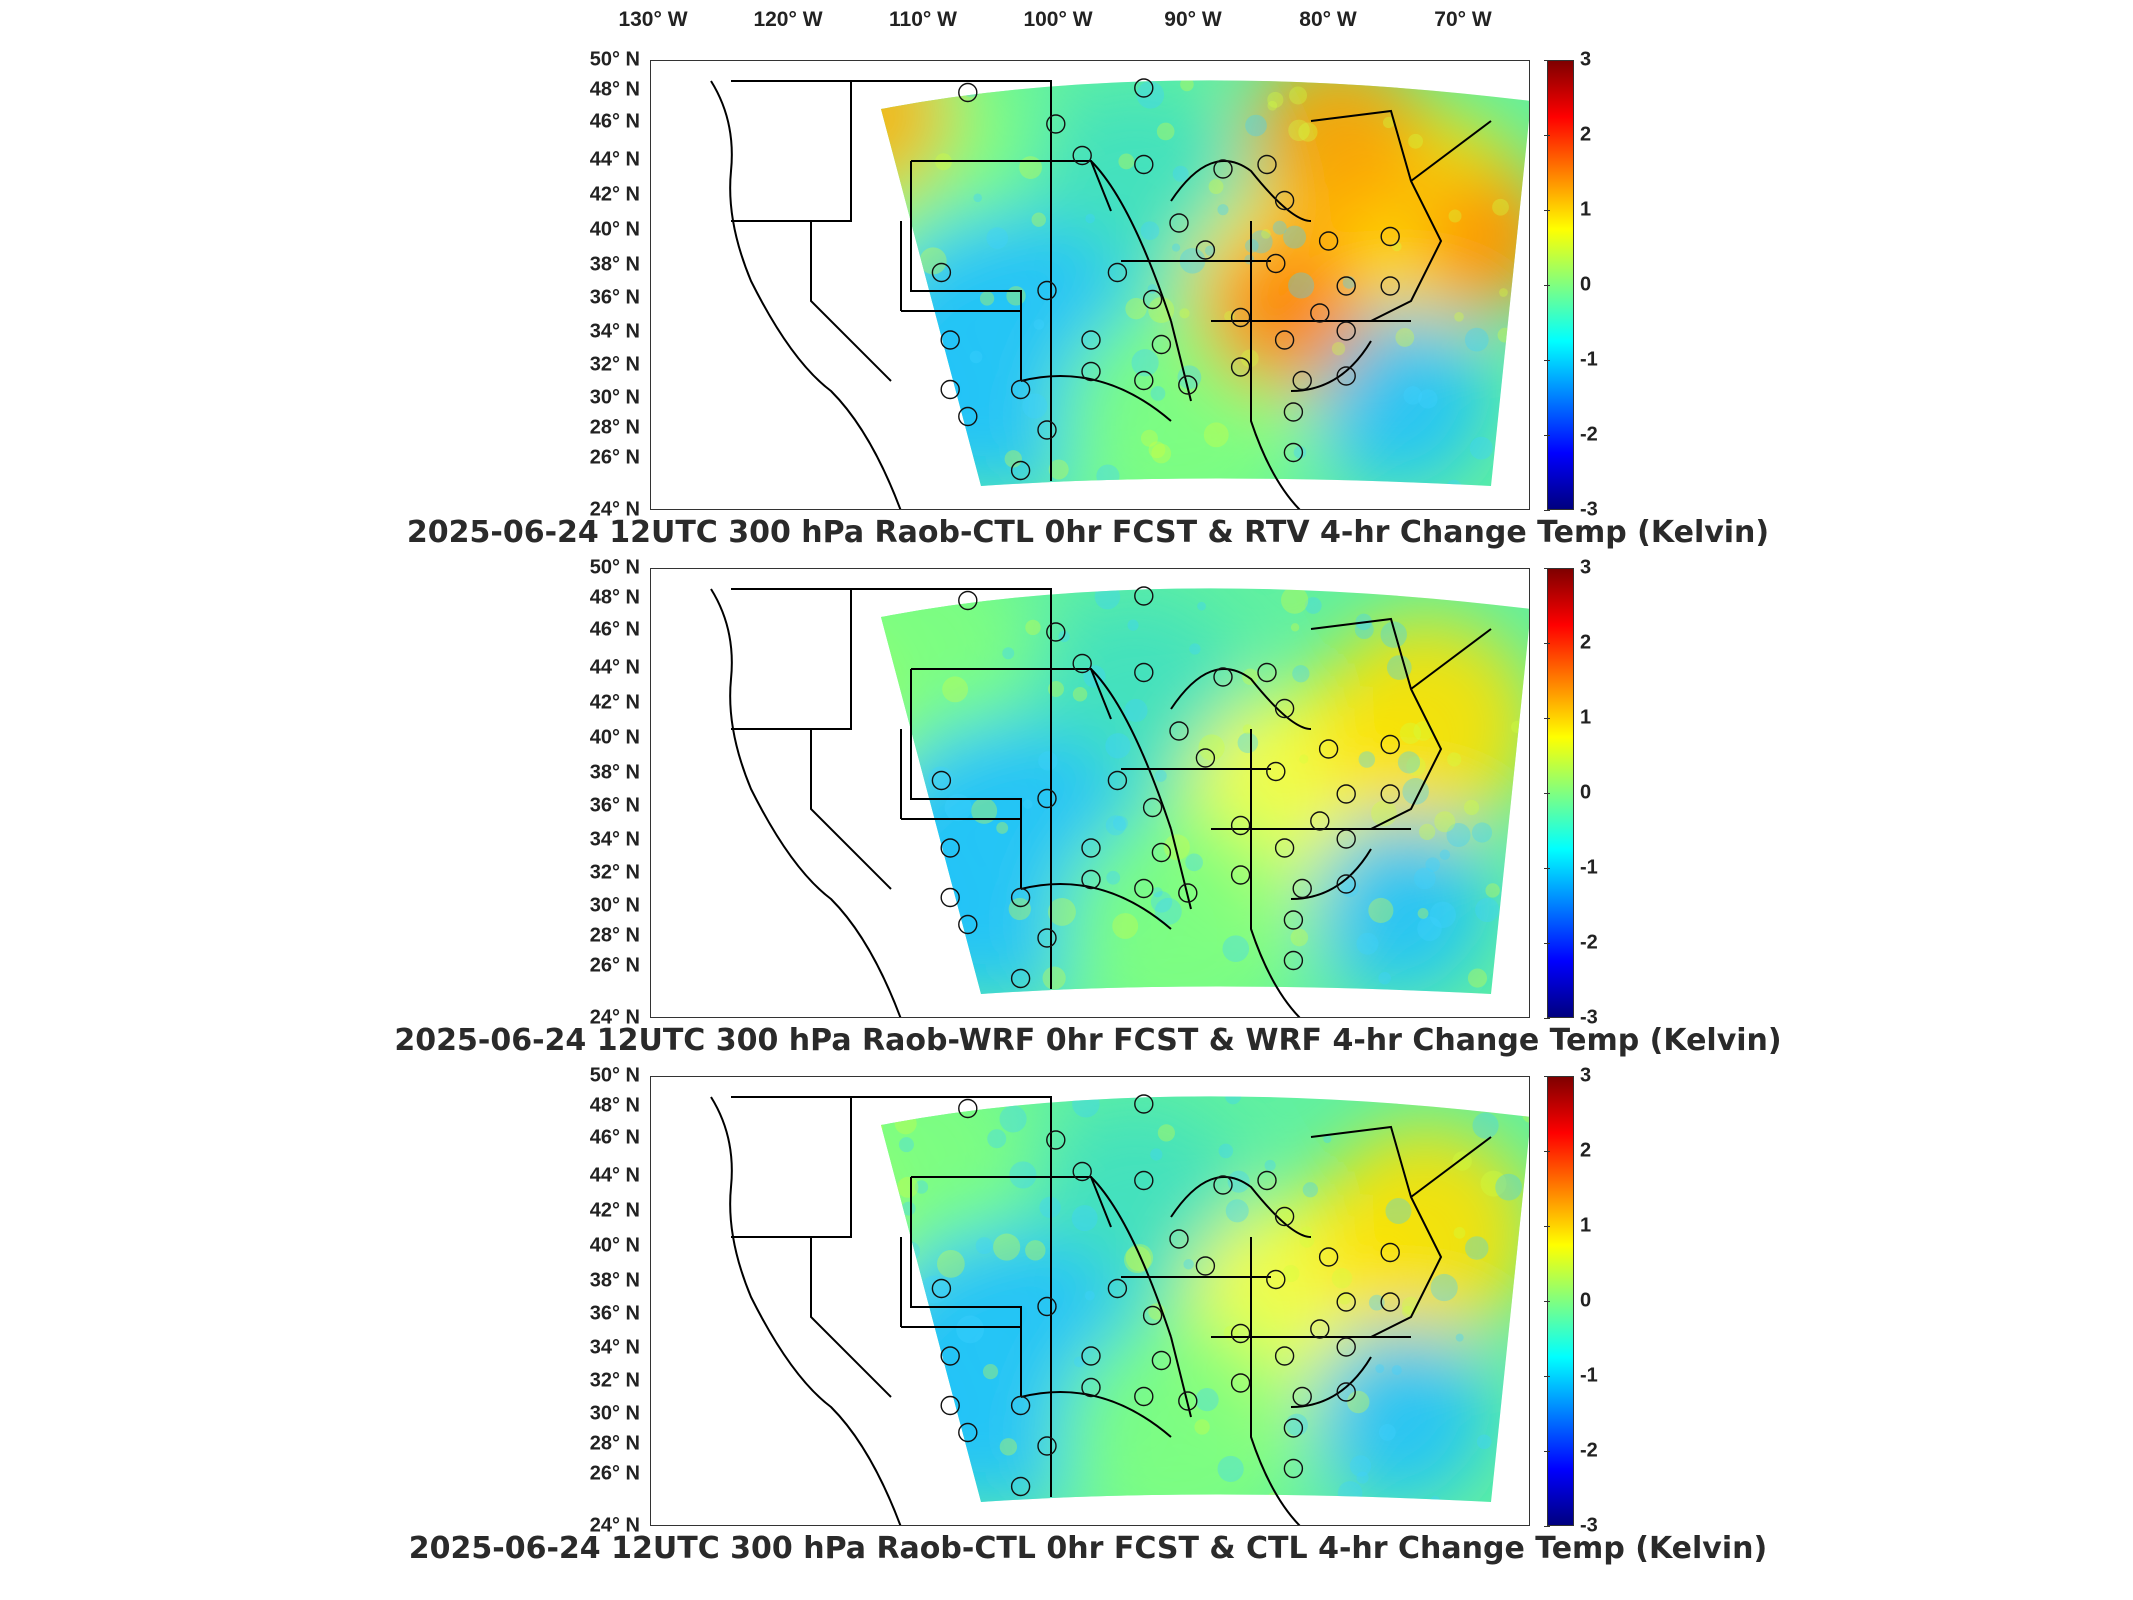 The width and height of the screenshot is (2133, 1600). What do you see at coordinates (1589, 434) in the screenshot?
I see `colorbar-tick-label: -2` at bounding box center [1589, 434].